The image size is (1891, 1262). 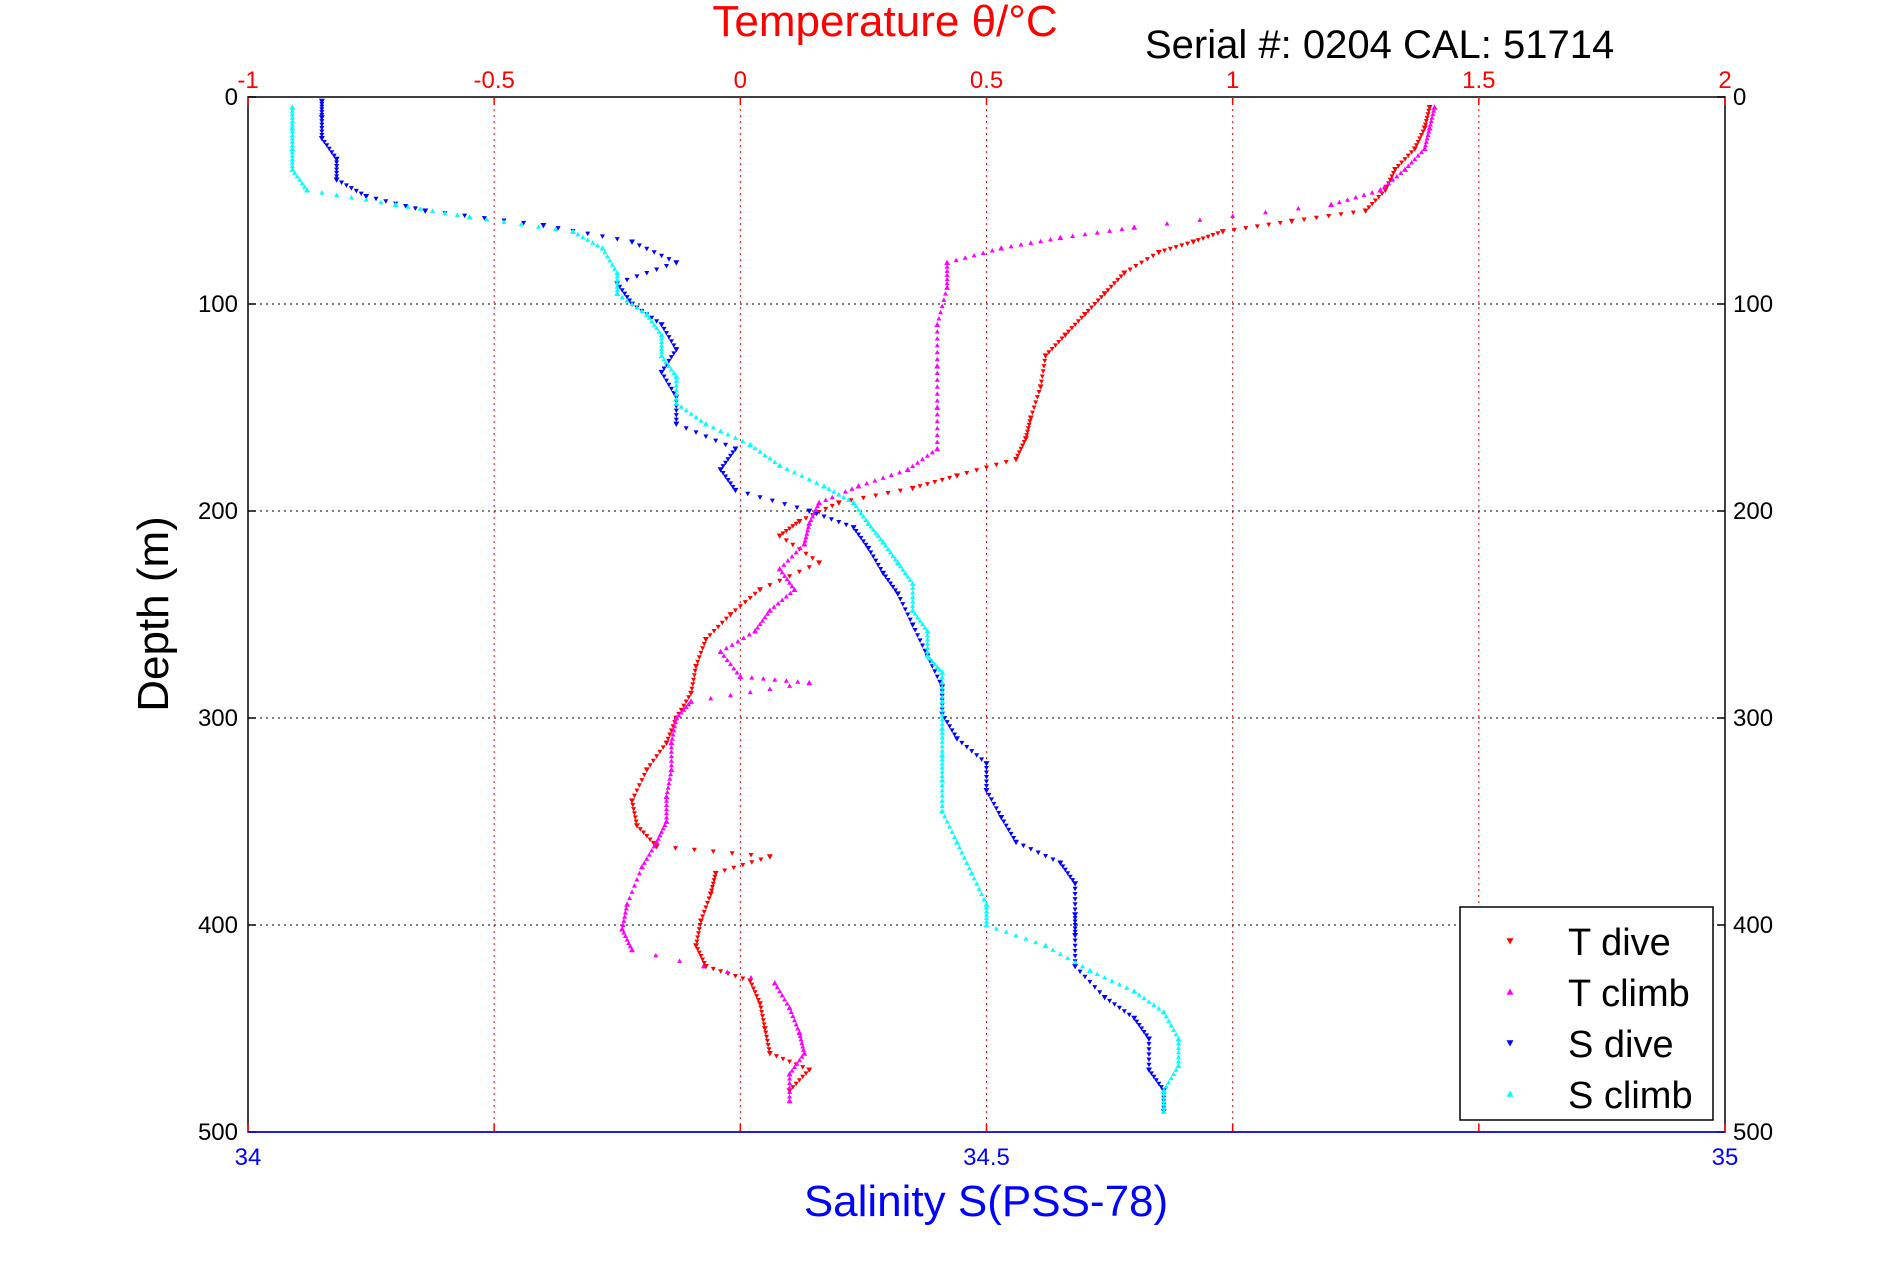 I want to click on y-axis-tick-label: 500, so click(x=218, y=1132).